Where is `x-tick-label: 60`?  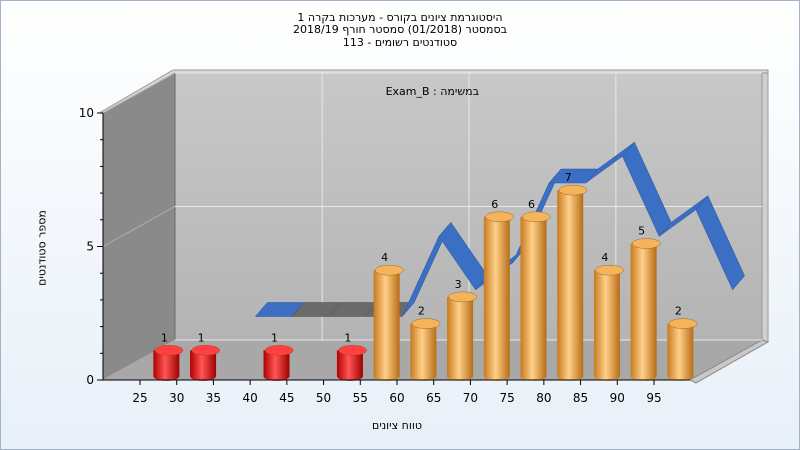 x-tick-label: 60 is located at coordinates (396, 398).